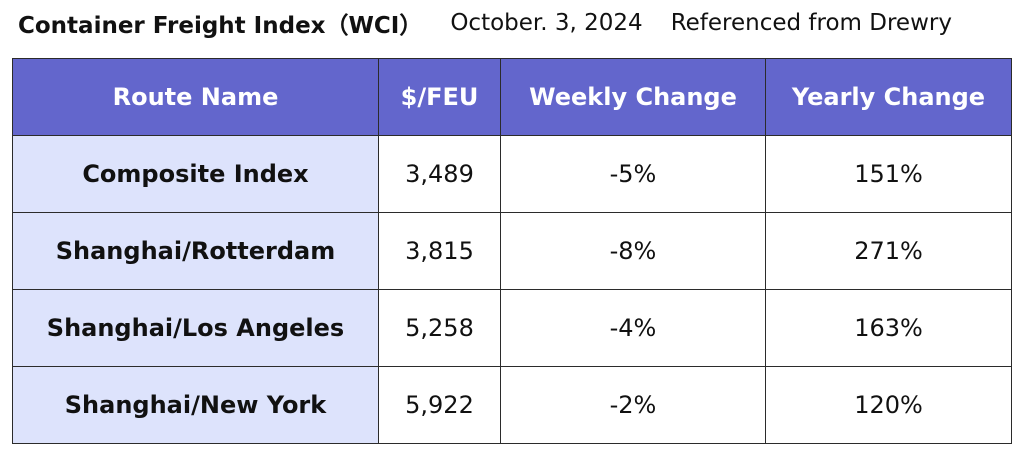 The width and height of the screenshot is (1024, 457). Describe the element at coordinates (811, 23) in the screenshot. I see `source: Referenced from Drewry` at that location.